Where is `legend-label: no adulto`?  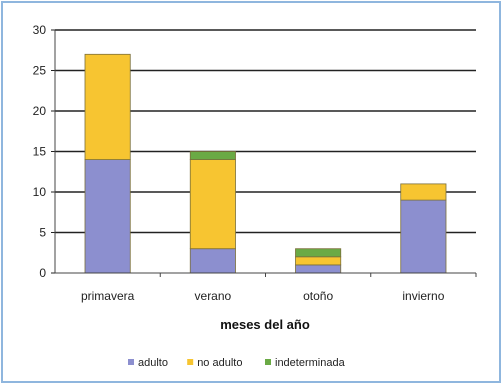
legend-label: no adulto is located at coordinates (219, 363).